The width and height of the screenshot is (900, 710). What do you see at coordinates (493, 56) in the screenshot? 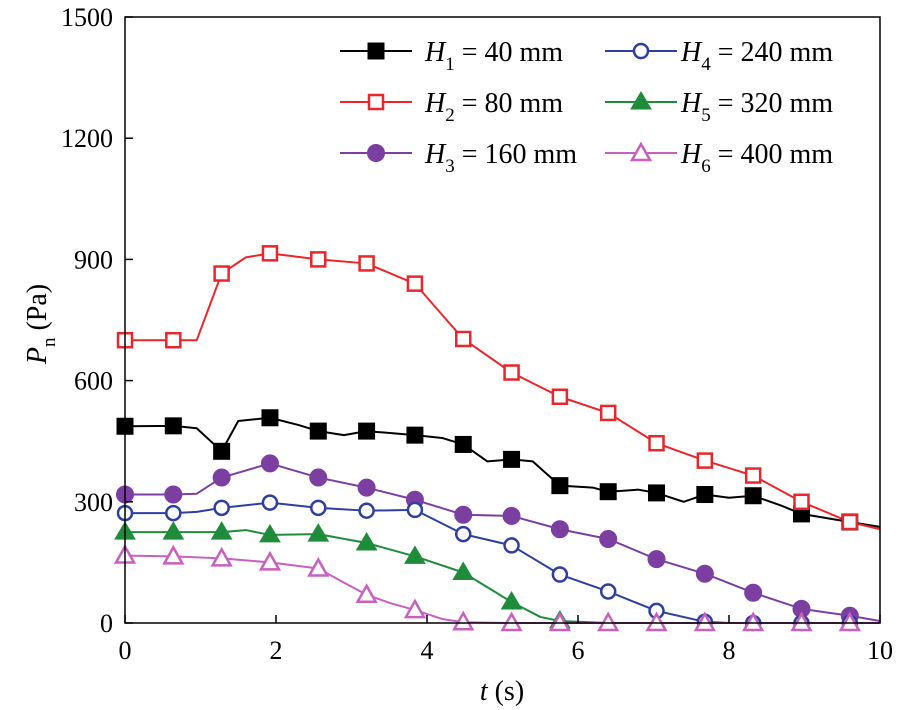
I see `legend-label: H1 = 40 mm` at bounding box center [493, 56].